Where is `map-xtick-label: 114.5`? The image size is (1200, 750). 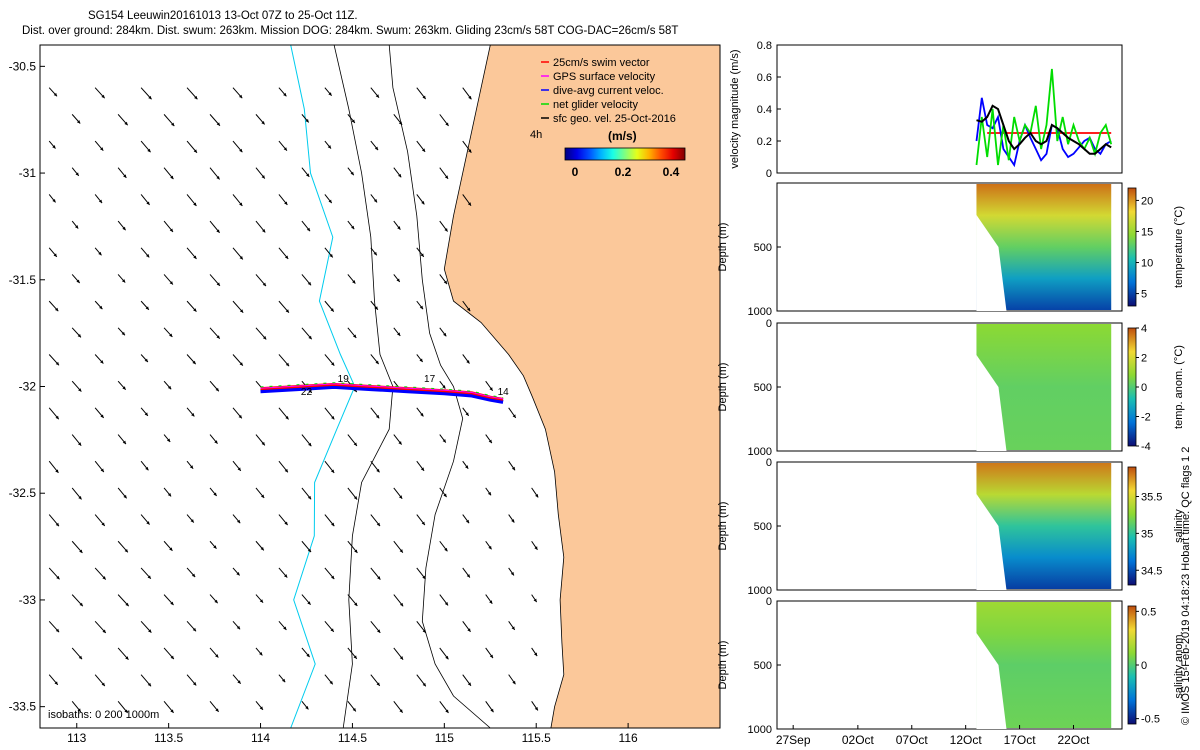
map-xtick-label: 114.5 is located at coordinates (352, 738).